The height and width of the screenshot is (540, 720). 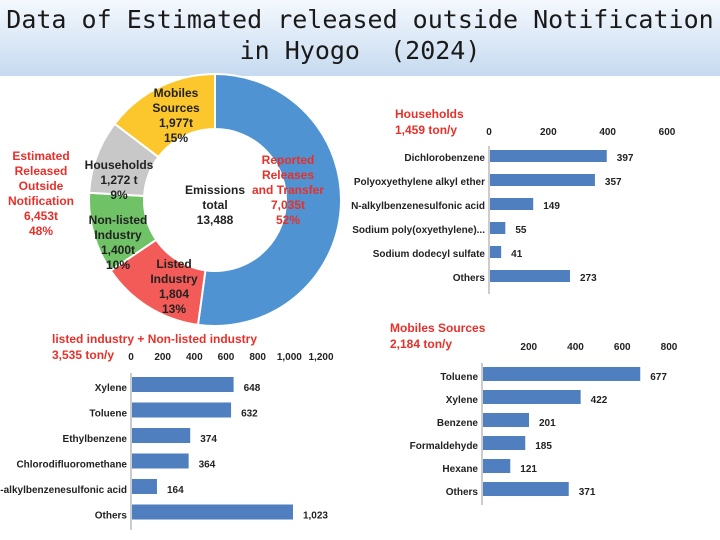 What do you see at coordinates (551, 206) in the screenshot?
I see `bar-chart-1-value-3: 149` at bounding box center [551, 206].